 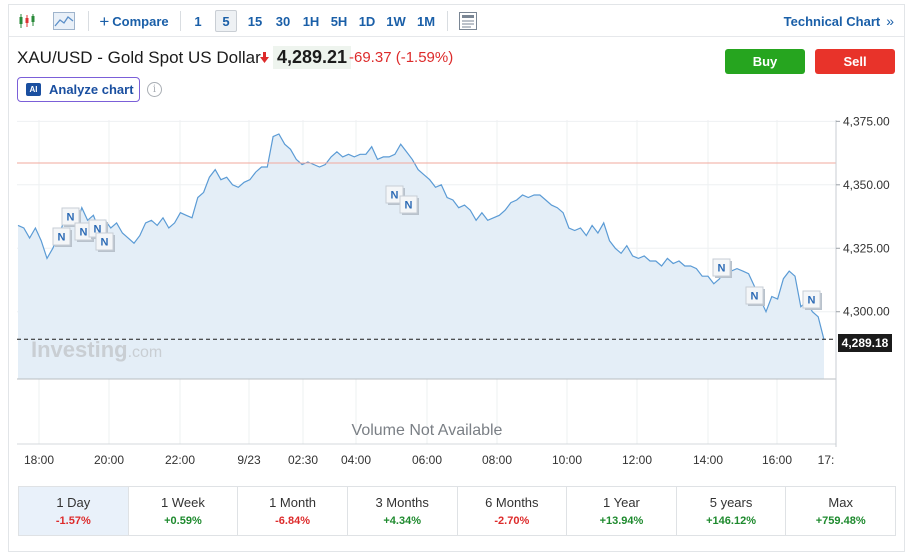 I want to click on analyze-chart-button: AI Analyze chart, so click(x=78, y=89).